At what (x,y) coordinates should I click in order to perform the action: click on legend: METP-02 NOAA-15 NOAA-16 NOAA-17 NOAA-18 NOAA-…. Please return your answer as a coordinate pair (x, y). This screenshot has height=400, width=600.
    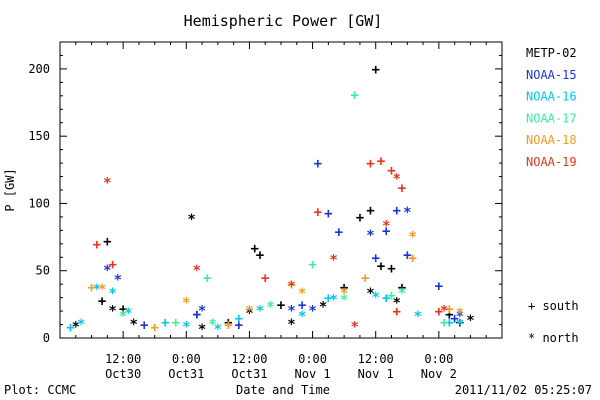
    Looking at the image, I should click on (551, 107).